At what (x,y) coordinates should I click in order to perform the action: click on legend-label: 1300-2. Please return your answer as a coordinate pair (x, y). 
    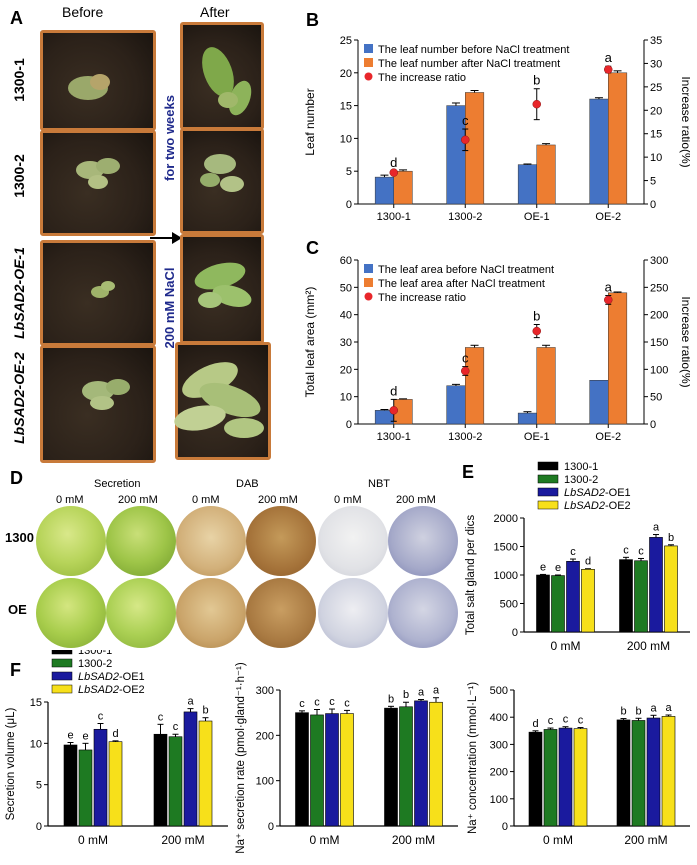
    Looking at the image, I should click on (95, 664).